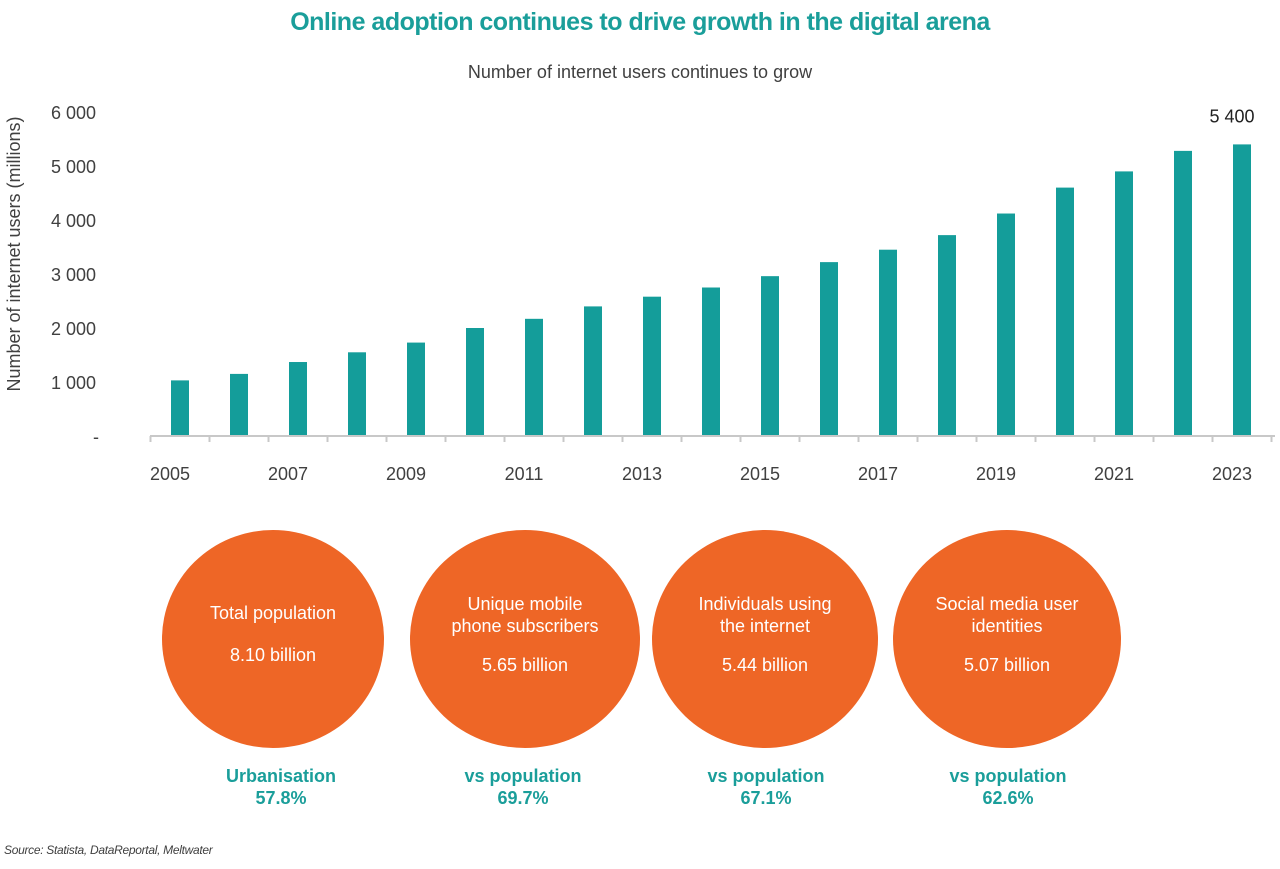 This screenshot has width=1280, height=869. What do you see at coordinates (1007, 604) in the screenshot?
I see `stat-label-line: Social media user` at bounding box center [1007, 604].